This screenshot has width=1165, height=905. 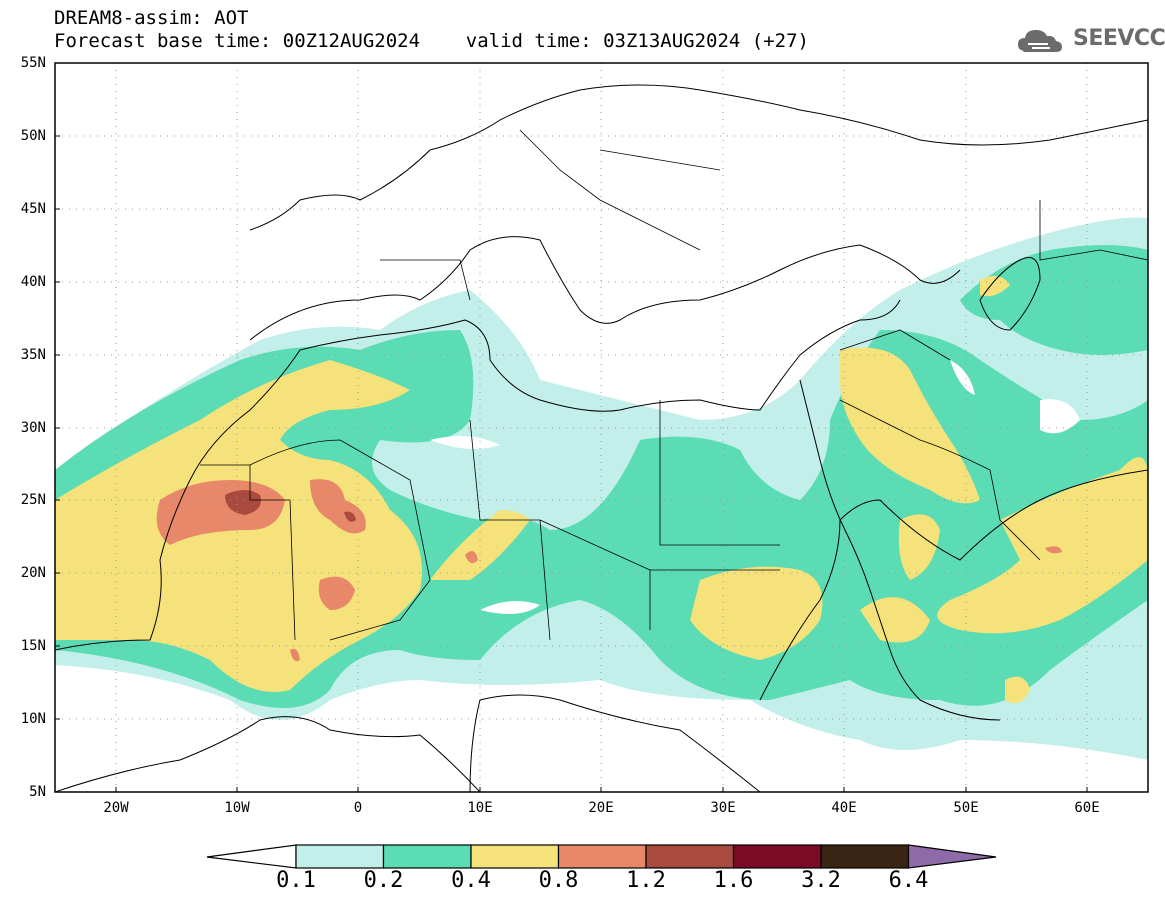 I want to click on lat-label: 50N, so click(x=33, y=136).